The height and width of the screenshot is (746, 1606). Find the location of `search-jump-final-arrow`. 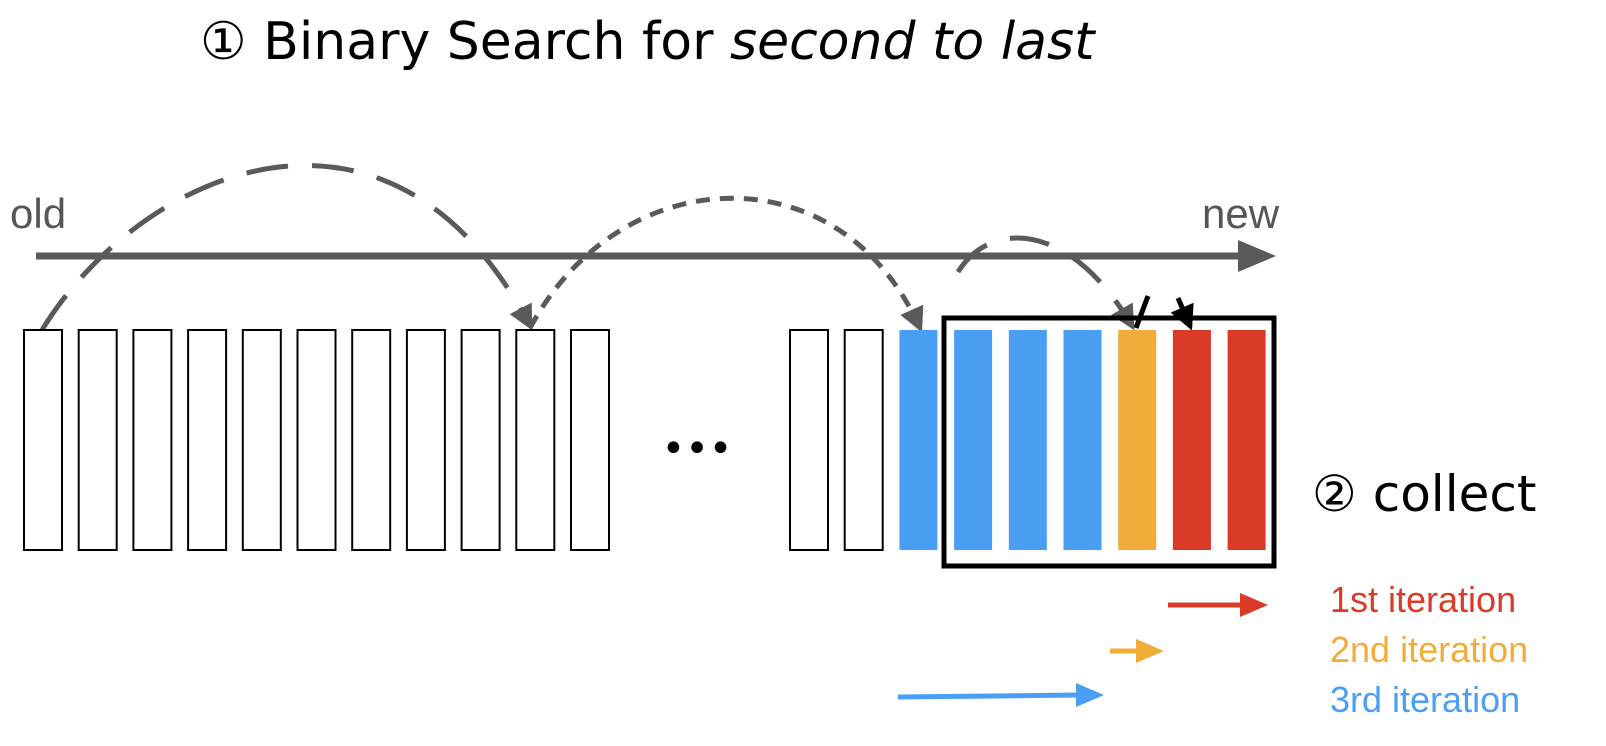

search-jump-final-arrow is located at coordinates (1182, 314).